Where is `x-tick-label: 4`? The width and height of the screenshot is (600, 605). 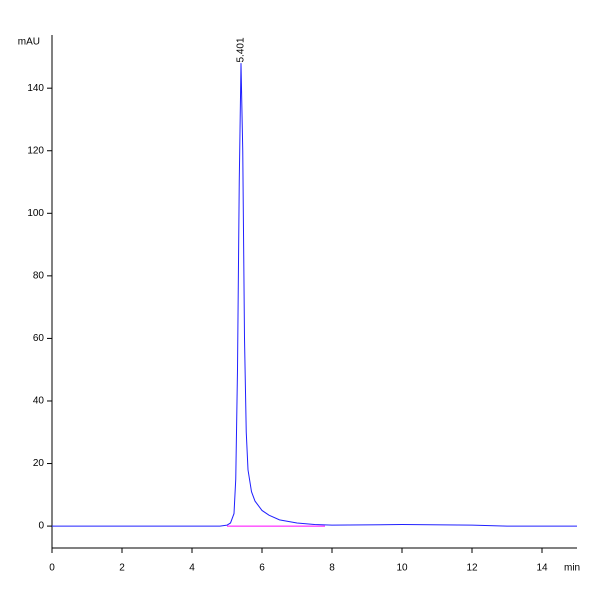
x-tick-label: 4 is located at coordinates (192, 568).